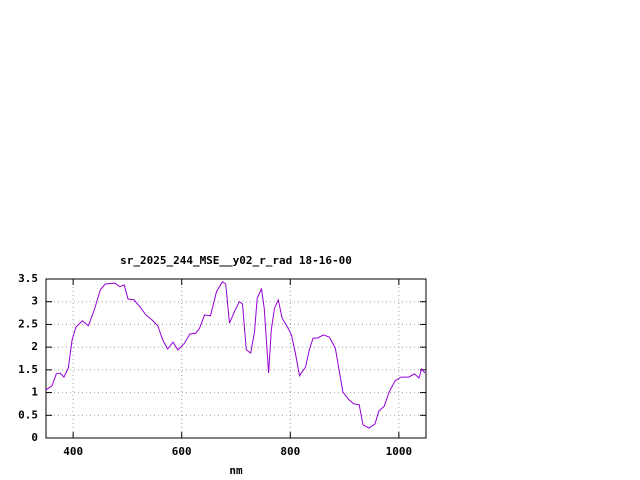  Describe the element at coordinates (28, 414) in the screenshot. I see `y-tick-label: 0.5` at that location.